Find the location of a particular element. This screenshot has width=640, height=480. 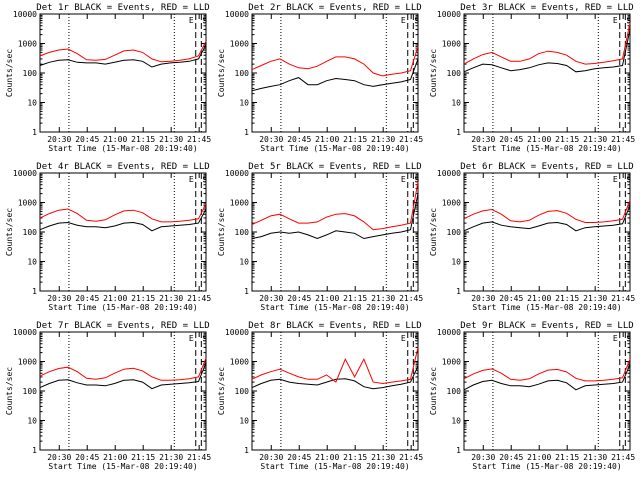

panel-title: Det 3r BLACK = Events, RED = LLD is located at coordinates (546, 8).